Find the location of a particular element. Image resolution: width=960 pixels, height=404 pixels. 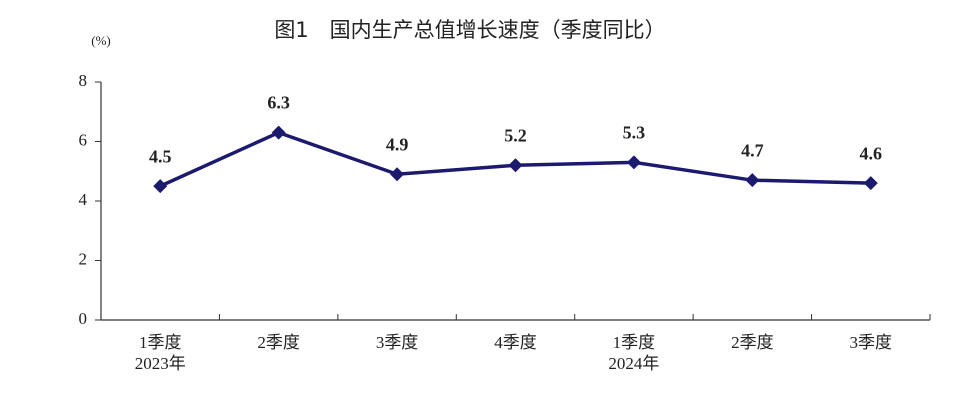

data-label: 5.2 is located at coordinates (515, 135).